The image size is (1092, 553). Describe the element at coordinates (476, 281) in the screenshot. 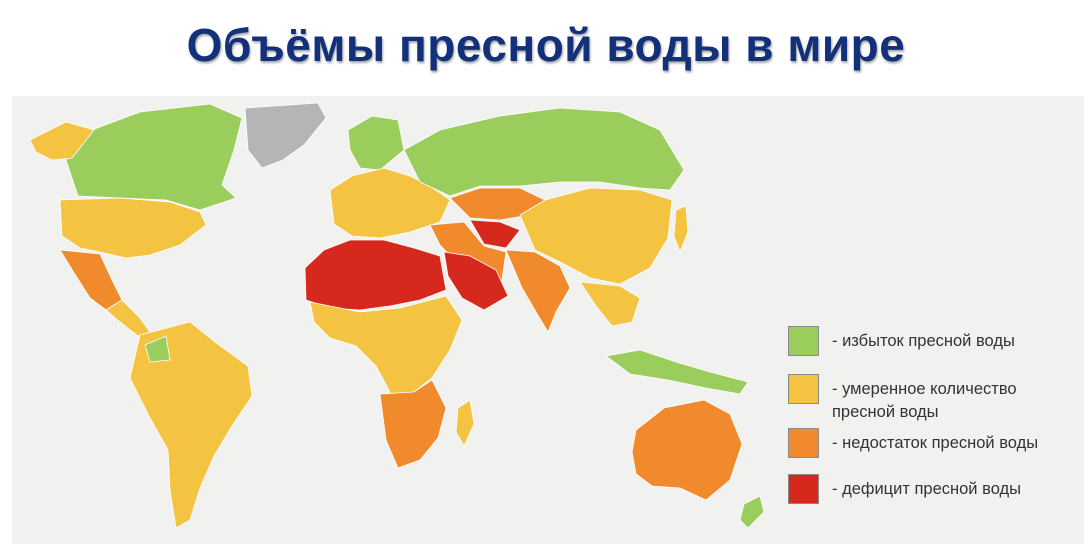

I see `region-arabian-peninsula` at that location.